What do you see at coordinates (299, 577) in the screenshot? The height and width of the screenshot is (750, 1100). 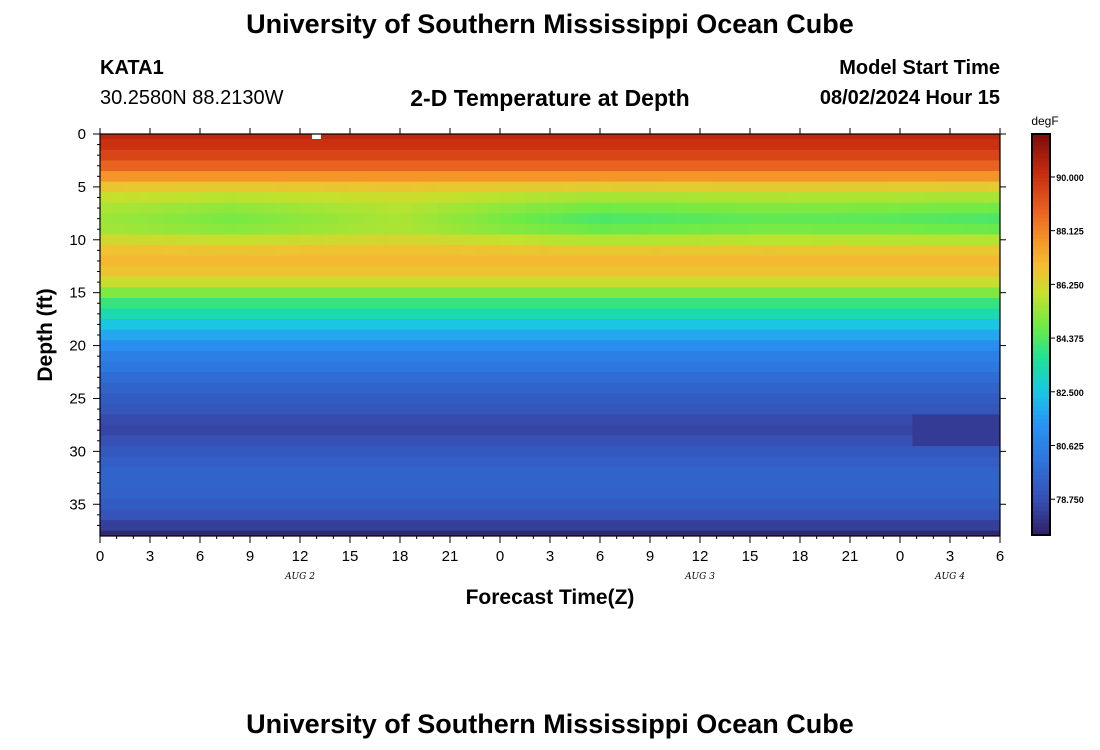 I see `date-label: AUG 2` at bounding box center [299, 577].